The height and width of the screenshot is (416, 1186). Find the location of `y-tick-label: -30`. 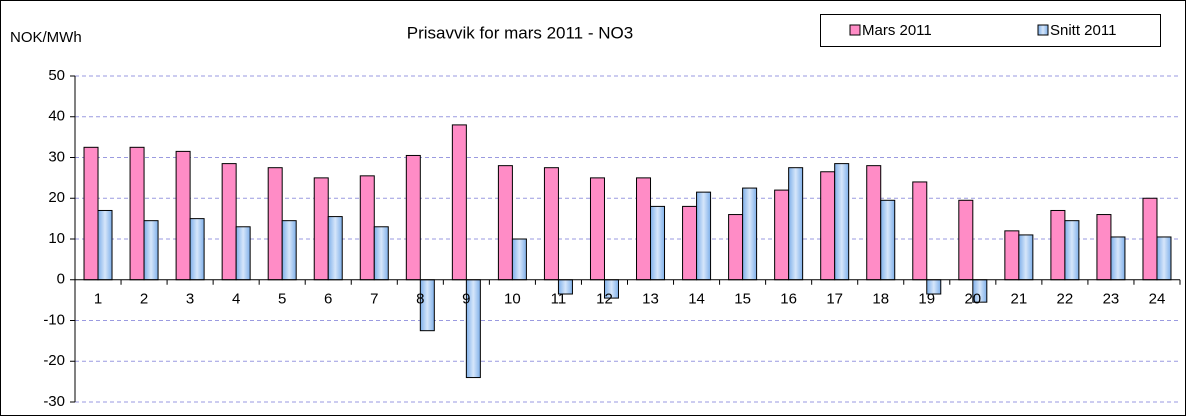

y-tick-label: -30 is located at coordinates (54, 401).